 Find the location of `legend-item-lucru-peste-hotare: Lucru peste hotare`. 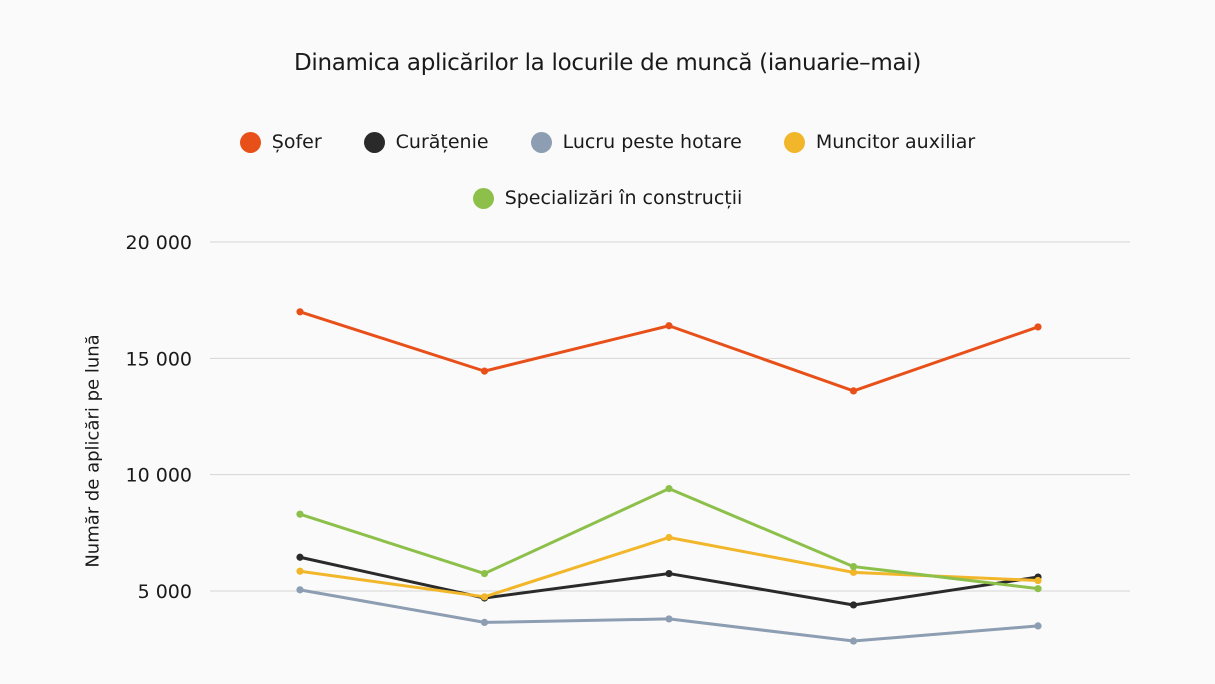

legend-item-lucru-peste-hotare: Lucru peste hotare is located at coordinates (636, 142).